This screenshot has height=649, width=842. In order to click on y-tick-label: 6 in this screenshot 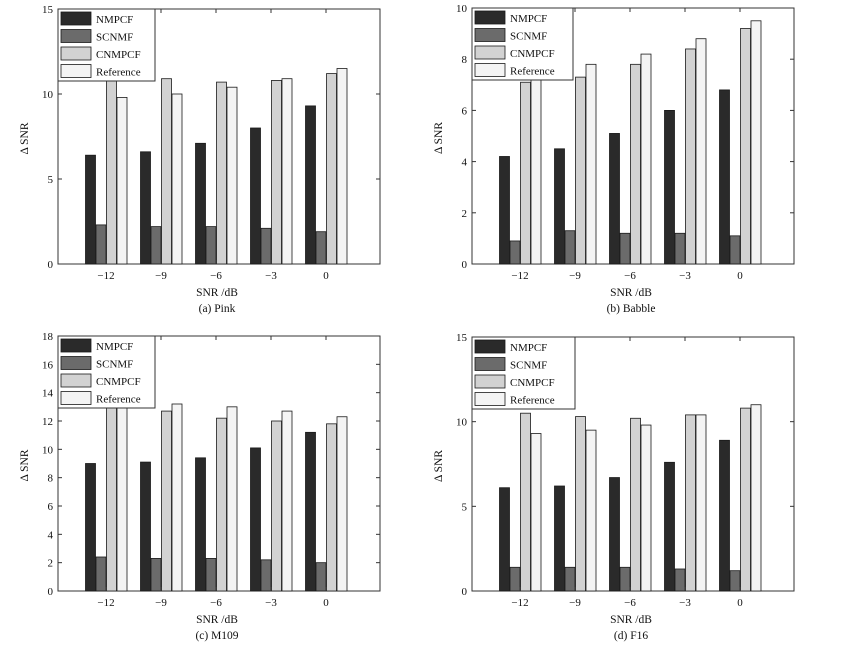, I will do `click(51, 507)`.